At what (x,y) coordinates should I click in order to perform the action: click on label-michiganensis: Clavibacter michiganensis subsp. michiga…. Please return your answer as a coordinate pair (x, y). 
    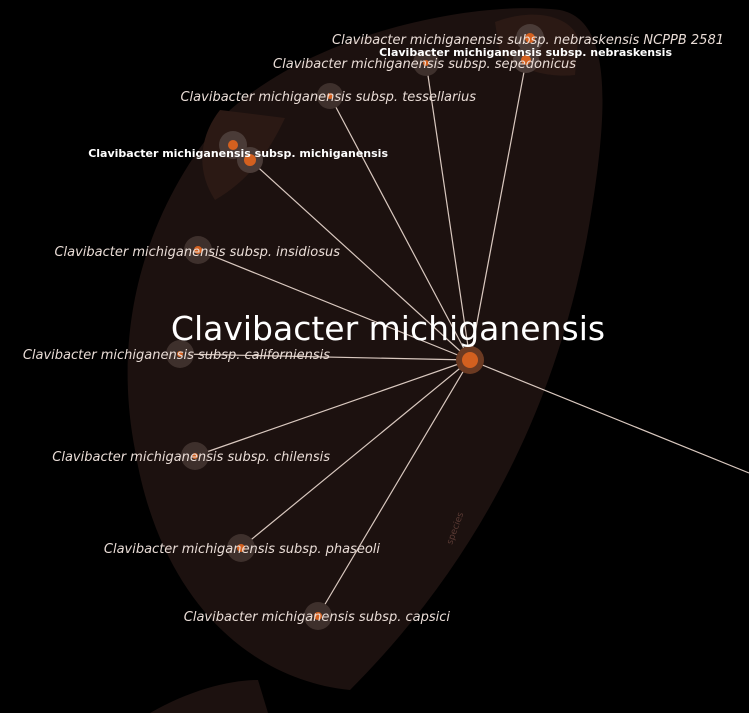
    Looking at the image, I should click on (238, 153).